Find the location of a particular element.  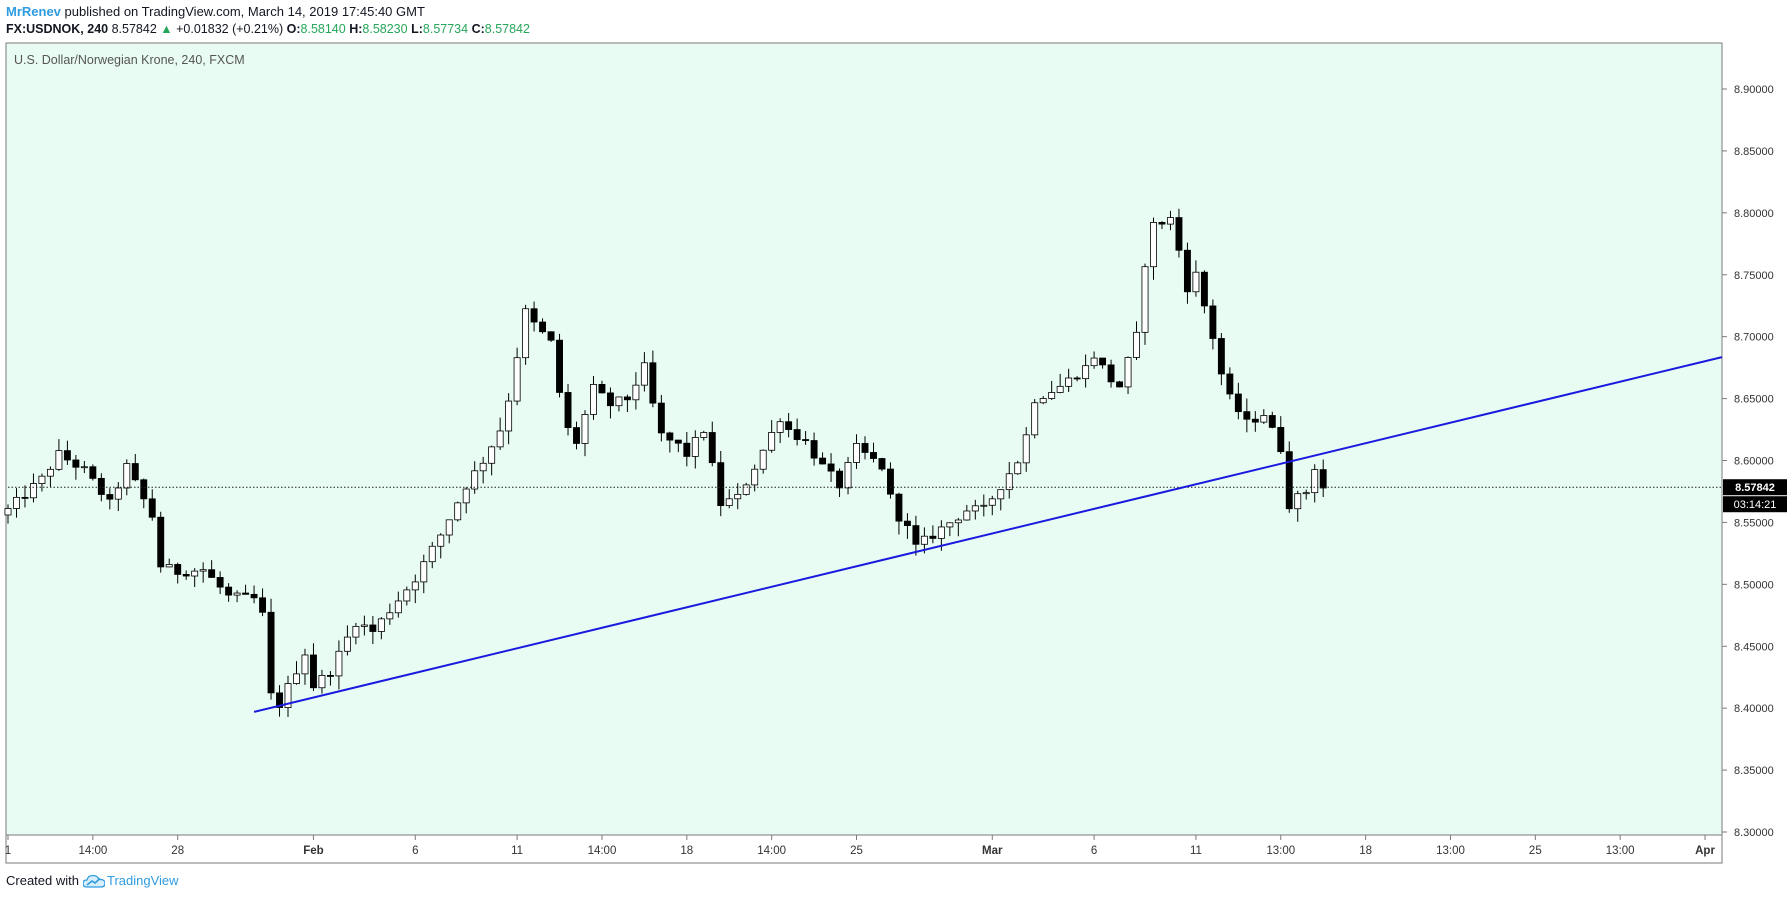

last-price: 8.57842 is located at coordinates (134, 29).